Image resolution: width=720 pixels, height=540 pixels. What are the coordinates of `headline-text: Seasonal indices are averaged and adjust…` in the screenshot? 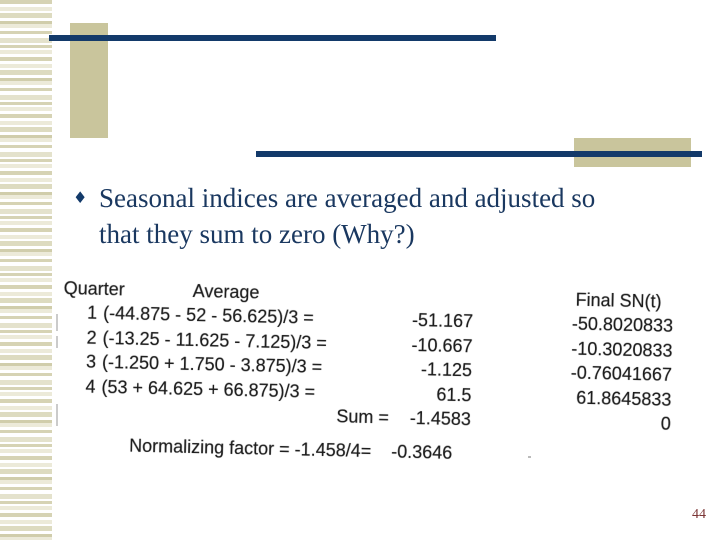 It's located at (347, 216).